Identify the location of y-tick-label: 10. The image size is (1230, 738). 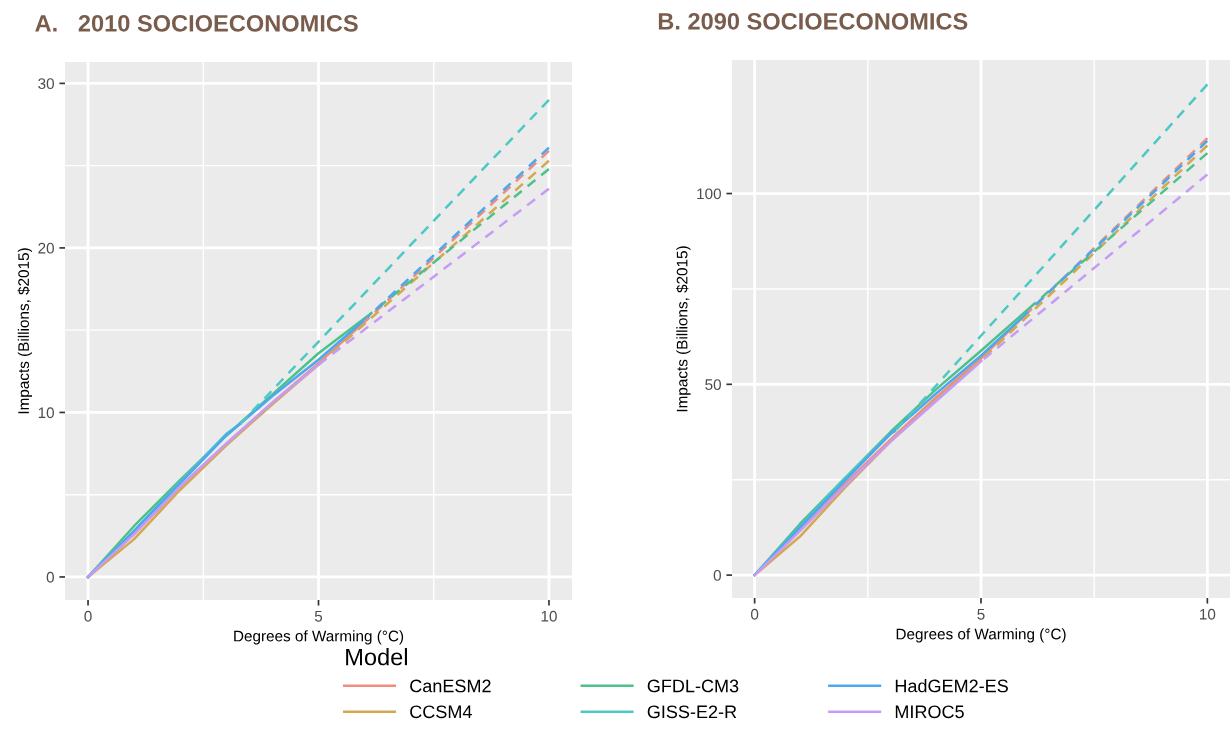
(46, 413).